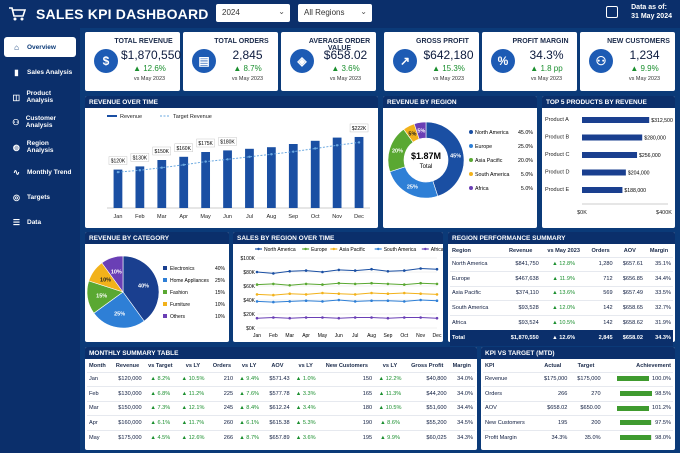  What do you see at coordinates (557, 155) in the screenshot?
I see `y-tick-label: Product C` at bounding box center [557, 155].